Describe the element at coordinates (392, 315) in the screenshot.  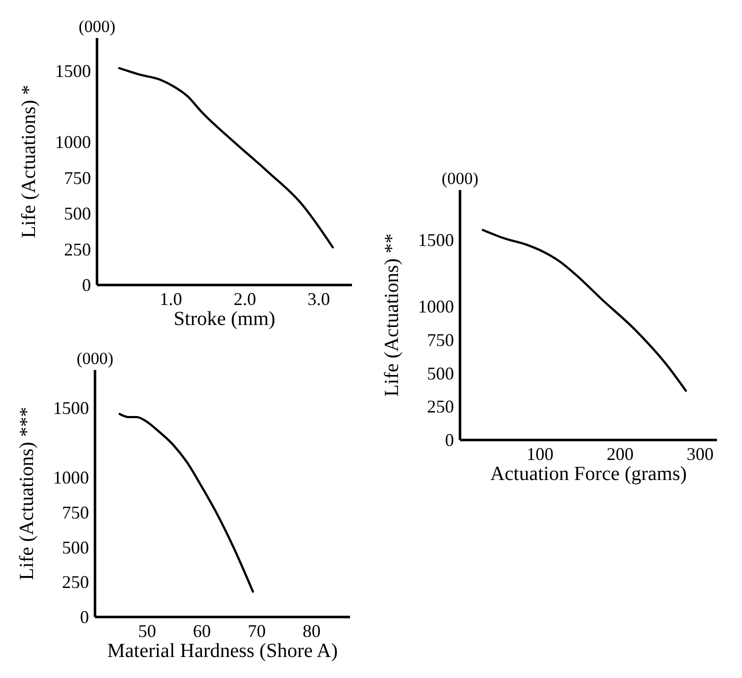
I see `y-axis-title: Life (Actuations) **` at that location.